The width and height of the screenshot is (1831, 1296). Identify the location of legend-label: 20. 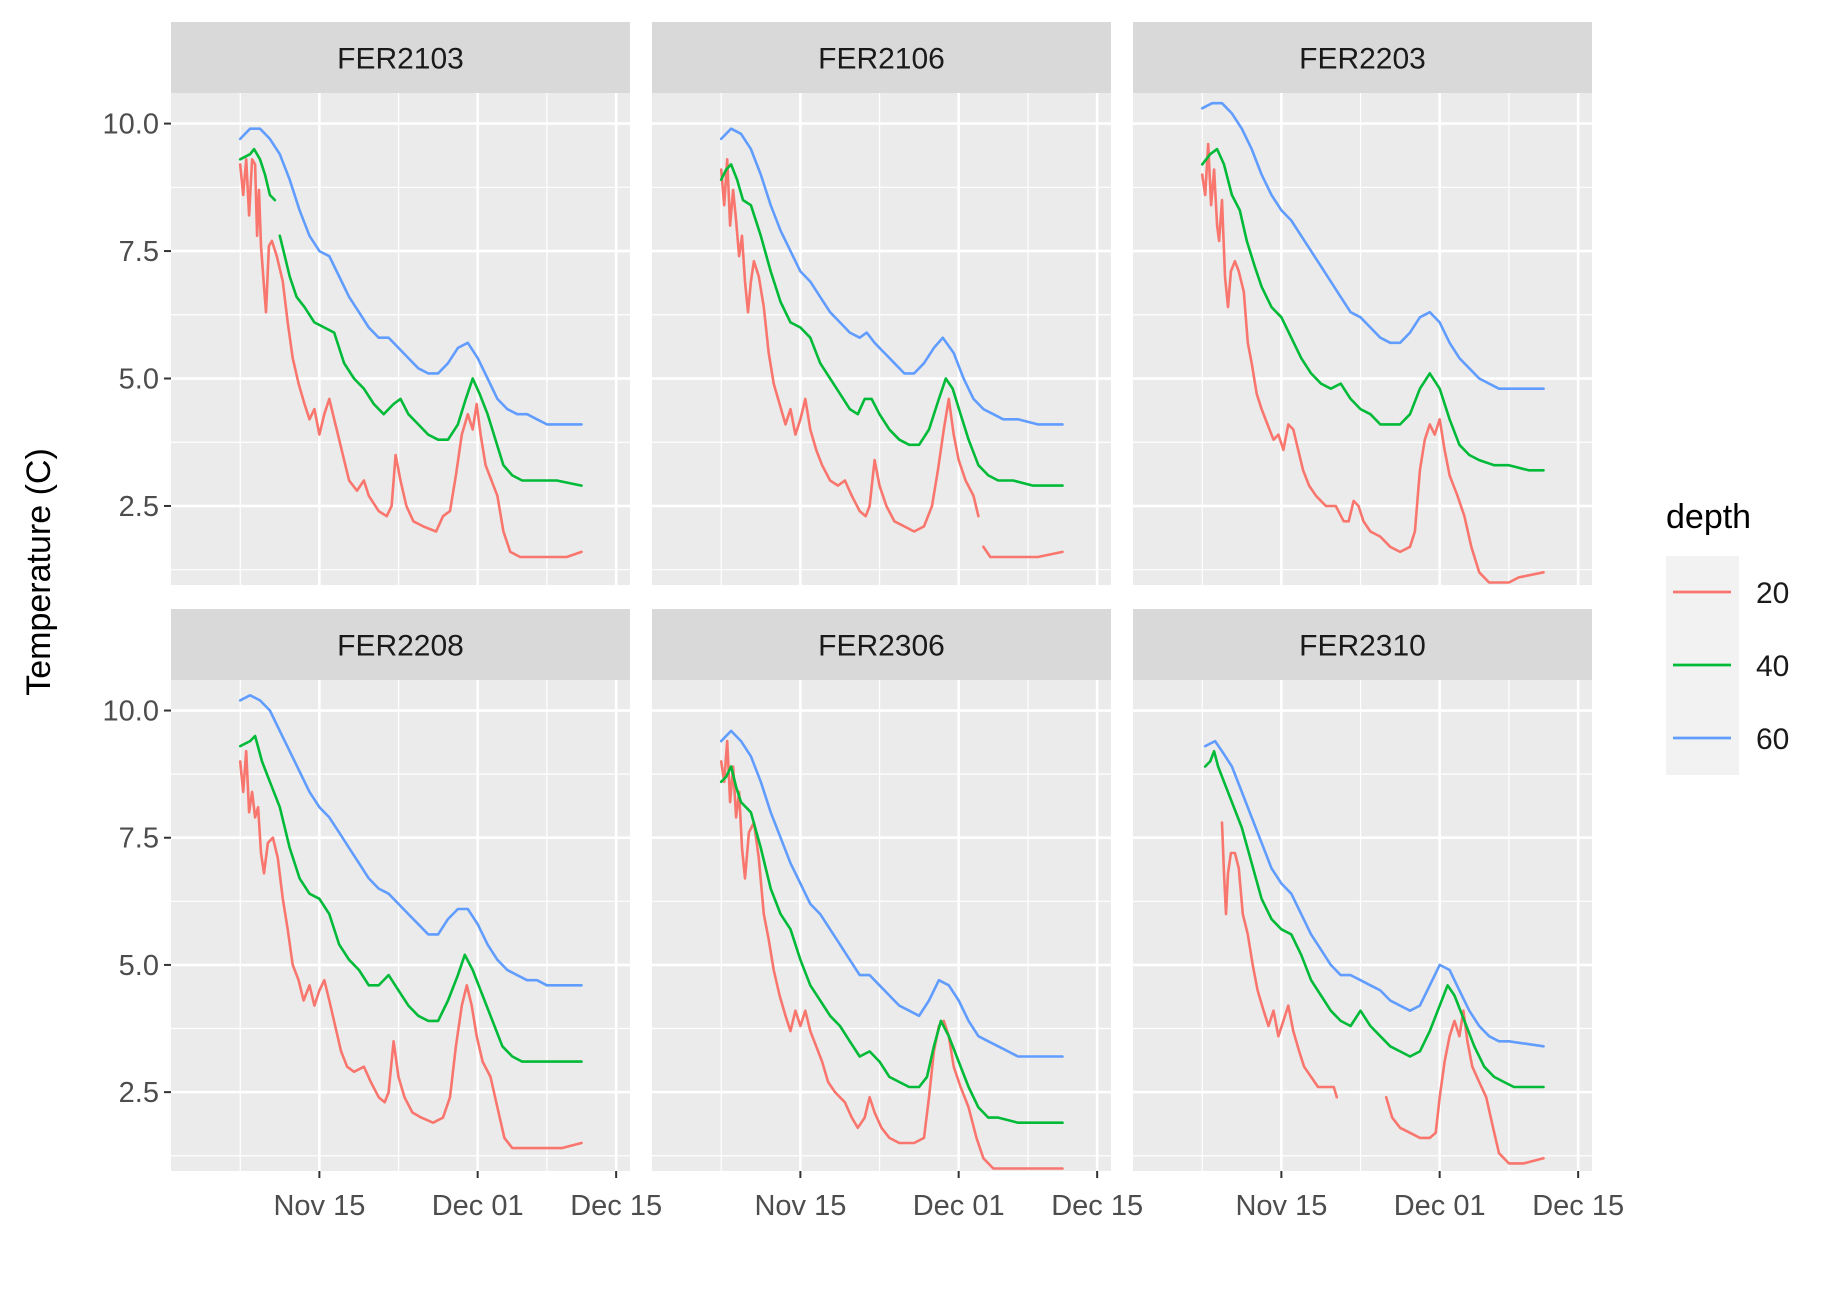
(1772, 593).